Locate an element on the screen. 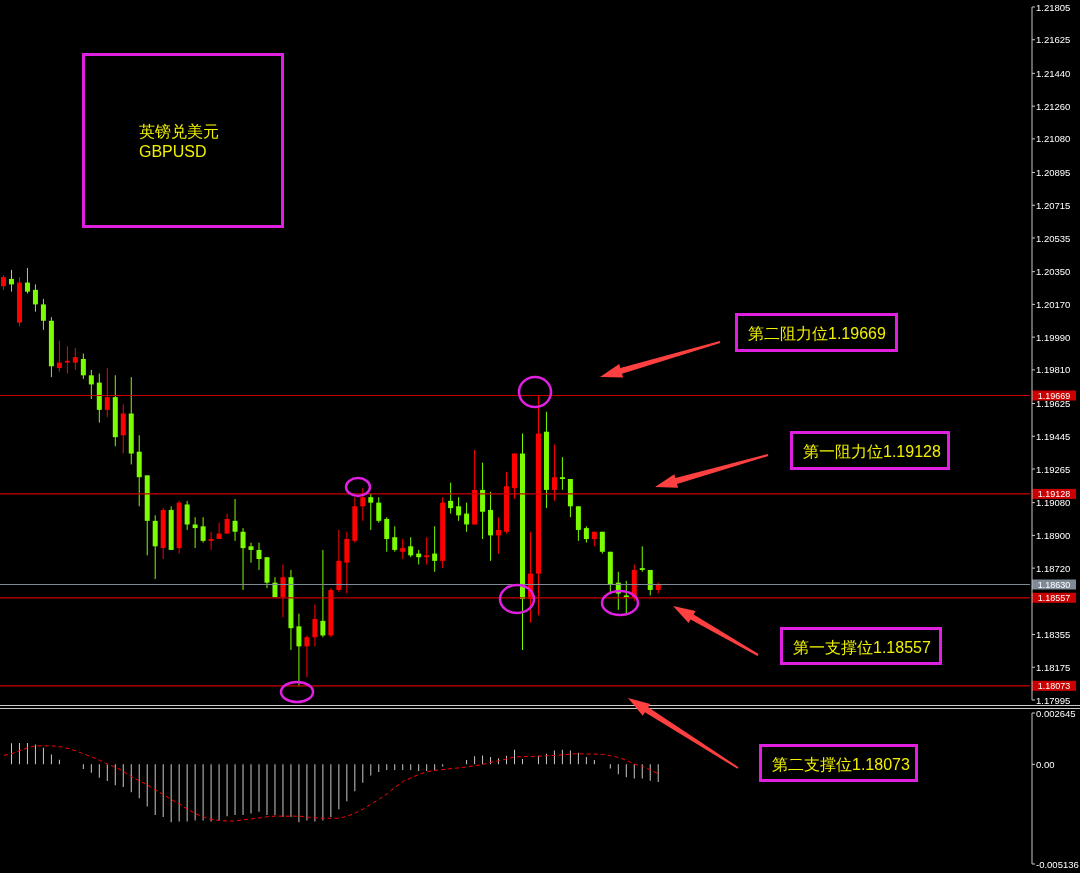 This screenshot has width=1080, height=873. y-tick-label: 1.20350 is located at coordinates (1053, 272).